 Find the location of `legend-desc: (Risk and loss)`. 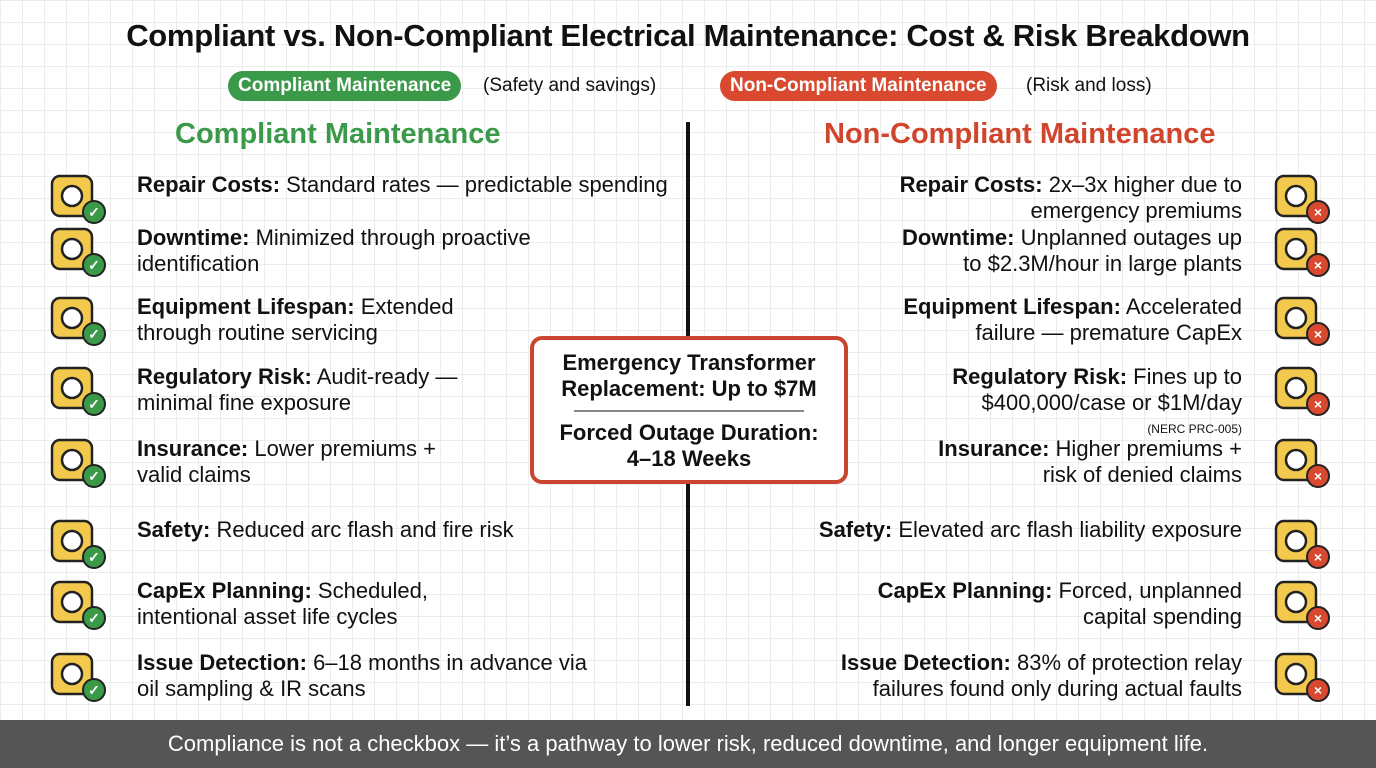

legend-desc: (Risk and loss) is located at coordinates (1089, 85).